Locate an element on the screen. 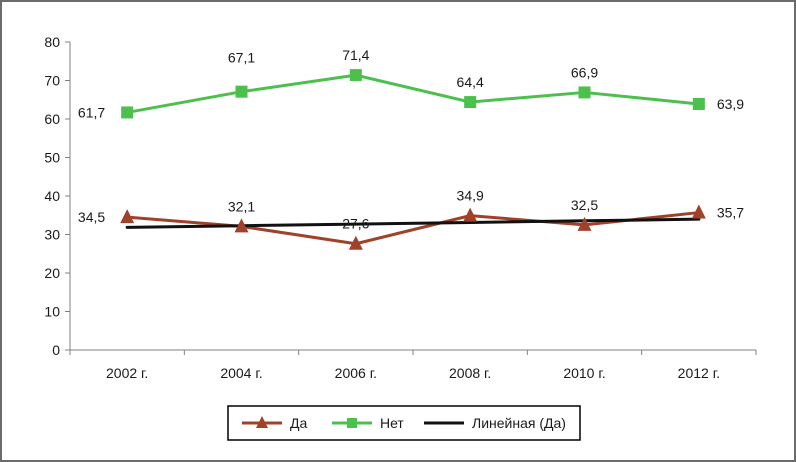  x-tick-label: 2006 г. is located at coordinates (356, 373).